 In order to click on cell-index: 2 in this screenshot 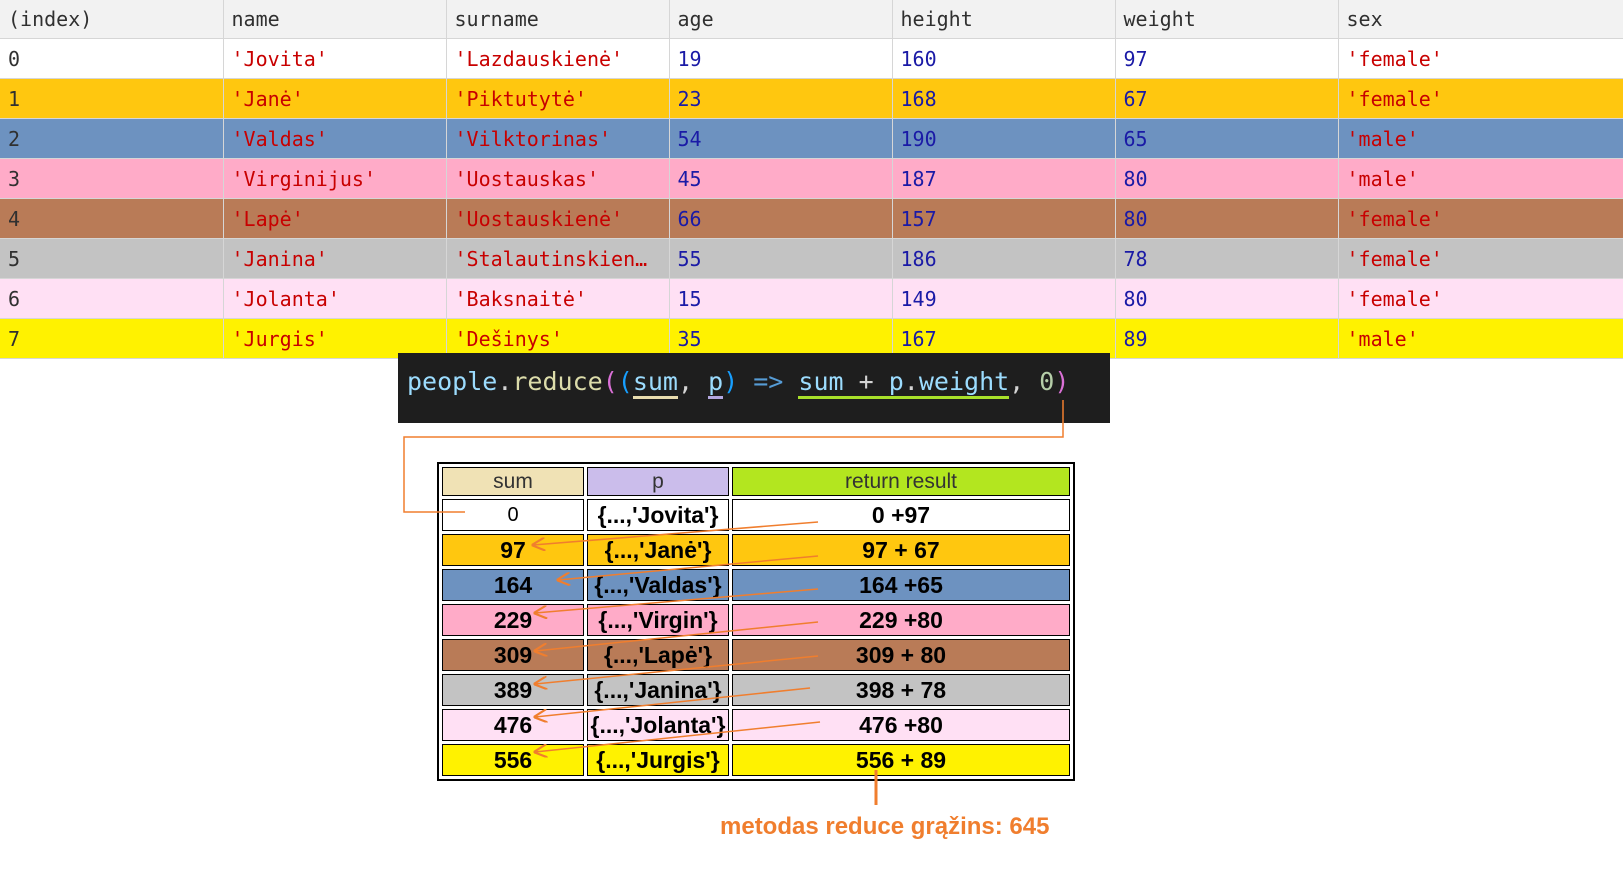, I will do `click(112, 138)`.